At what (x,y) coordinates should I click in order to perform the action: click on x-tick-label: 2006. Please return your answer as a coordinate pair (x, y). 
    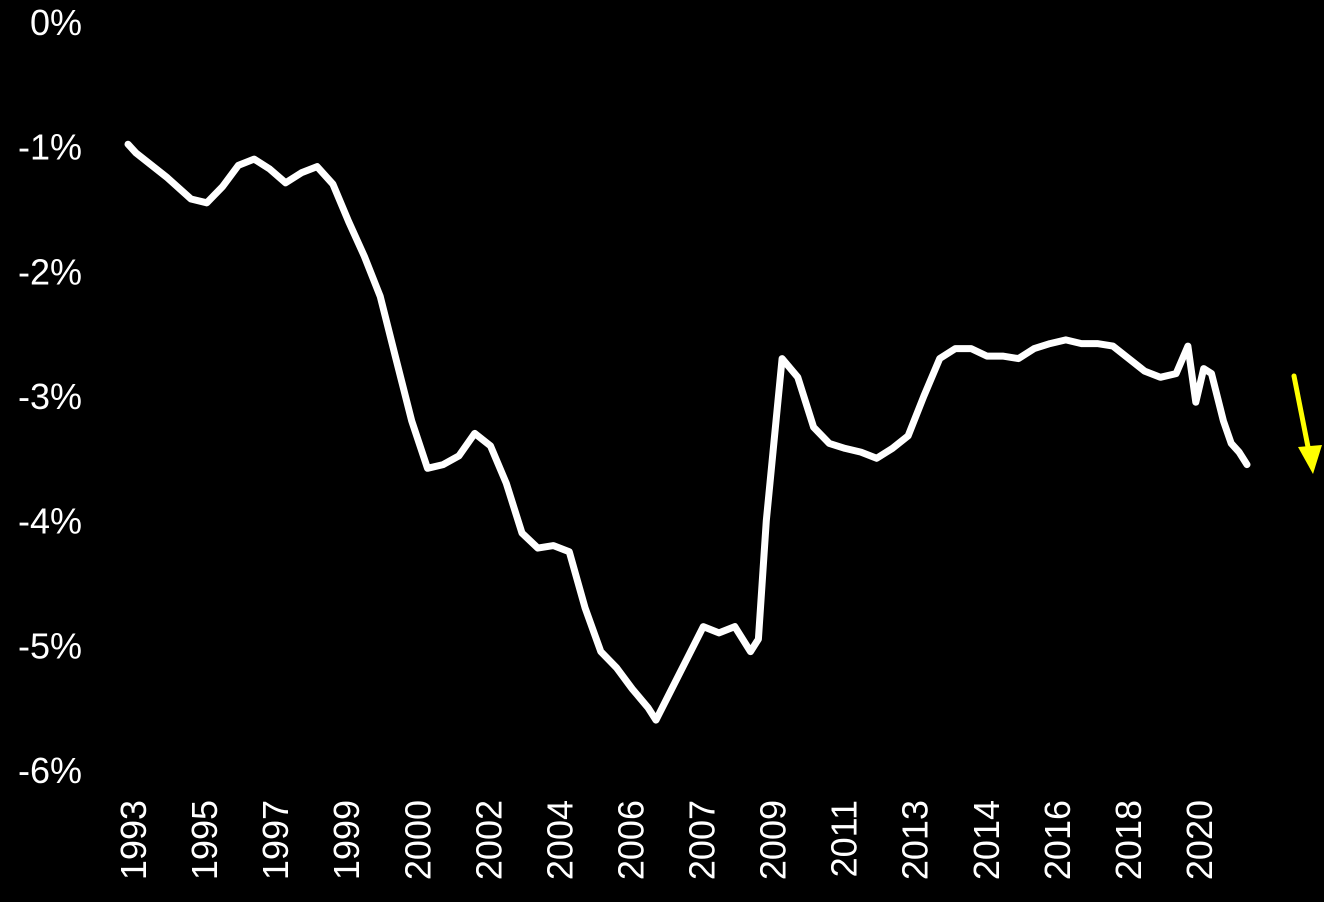
    Looking at the image, I should click on (630, 840).